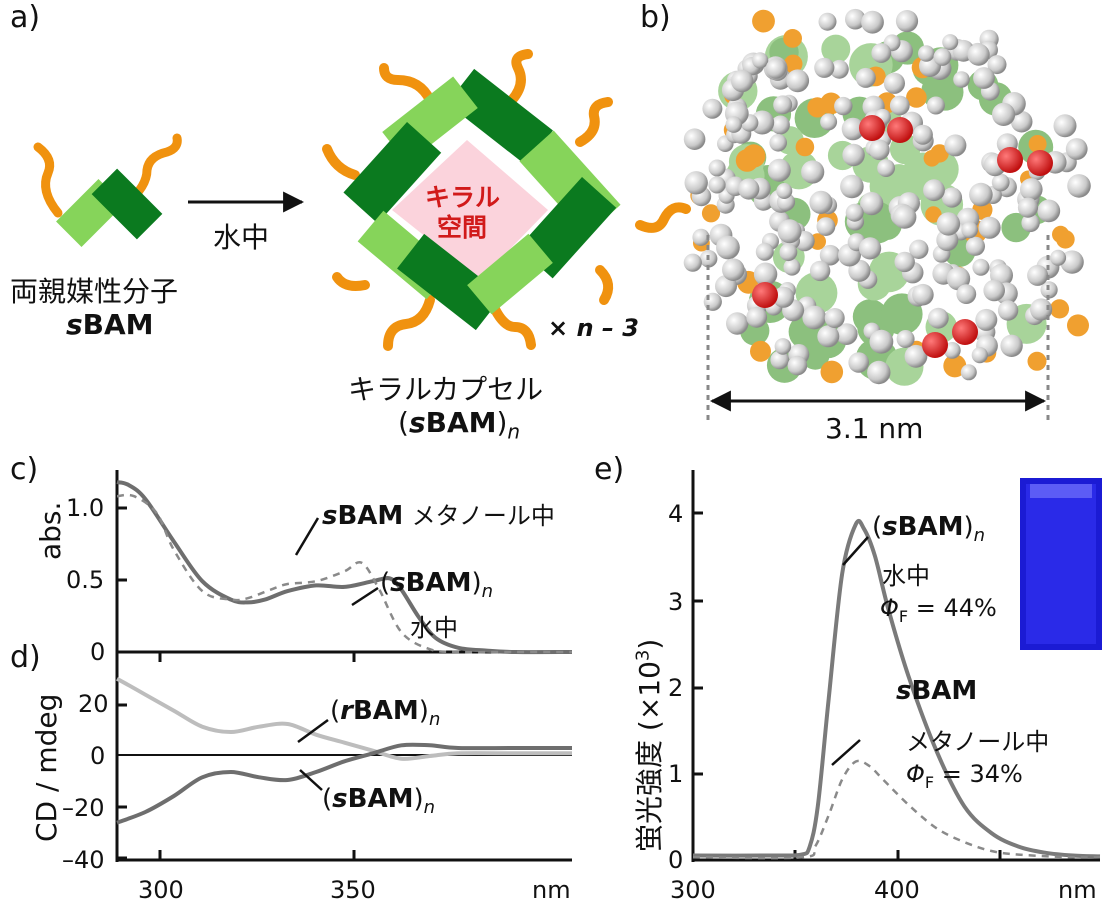  I want to click on axis-d-ytick: 20, so click(93, 704).